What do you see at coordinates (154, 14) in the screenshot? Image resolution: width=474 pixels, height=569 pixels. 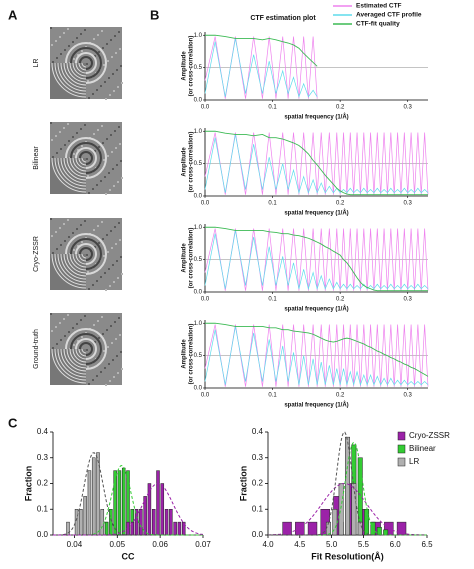 I see `panel-letter: B` at bounding box center [154, 14].